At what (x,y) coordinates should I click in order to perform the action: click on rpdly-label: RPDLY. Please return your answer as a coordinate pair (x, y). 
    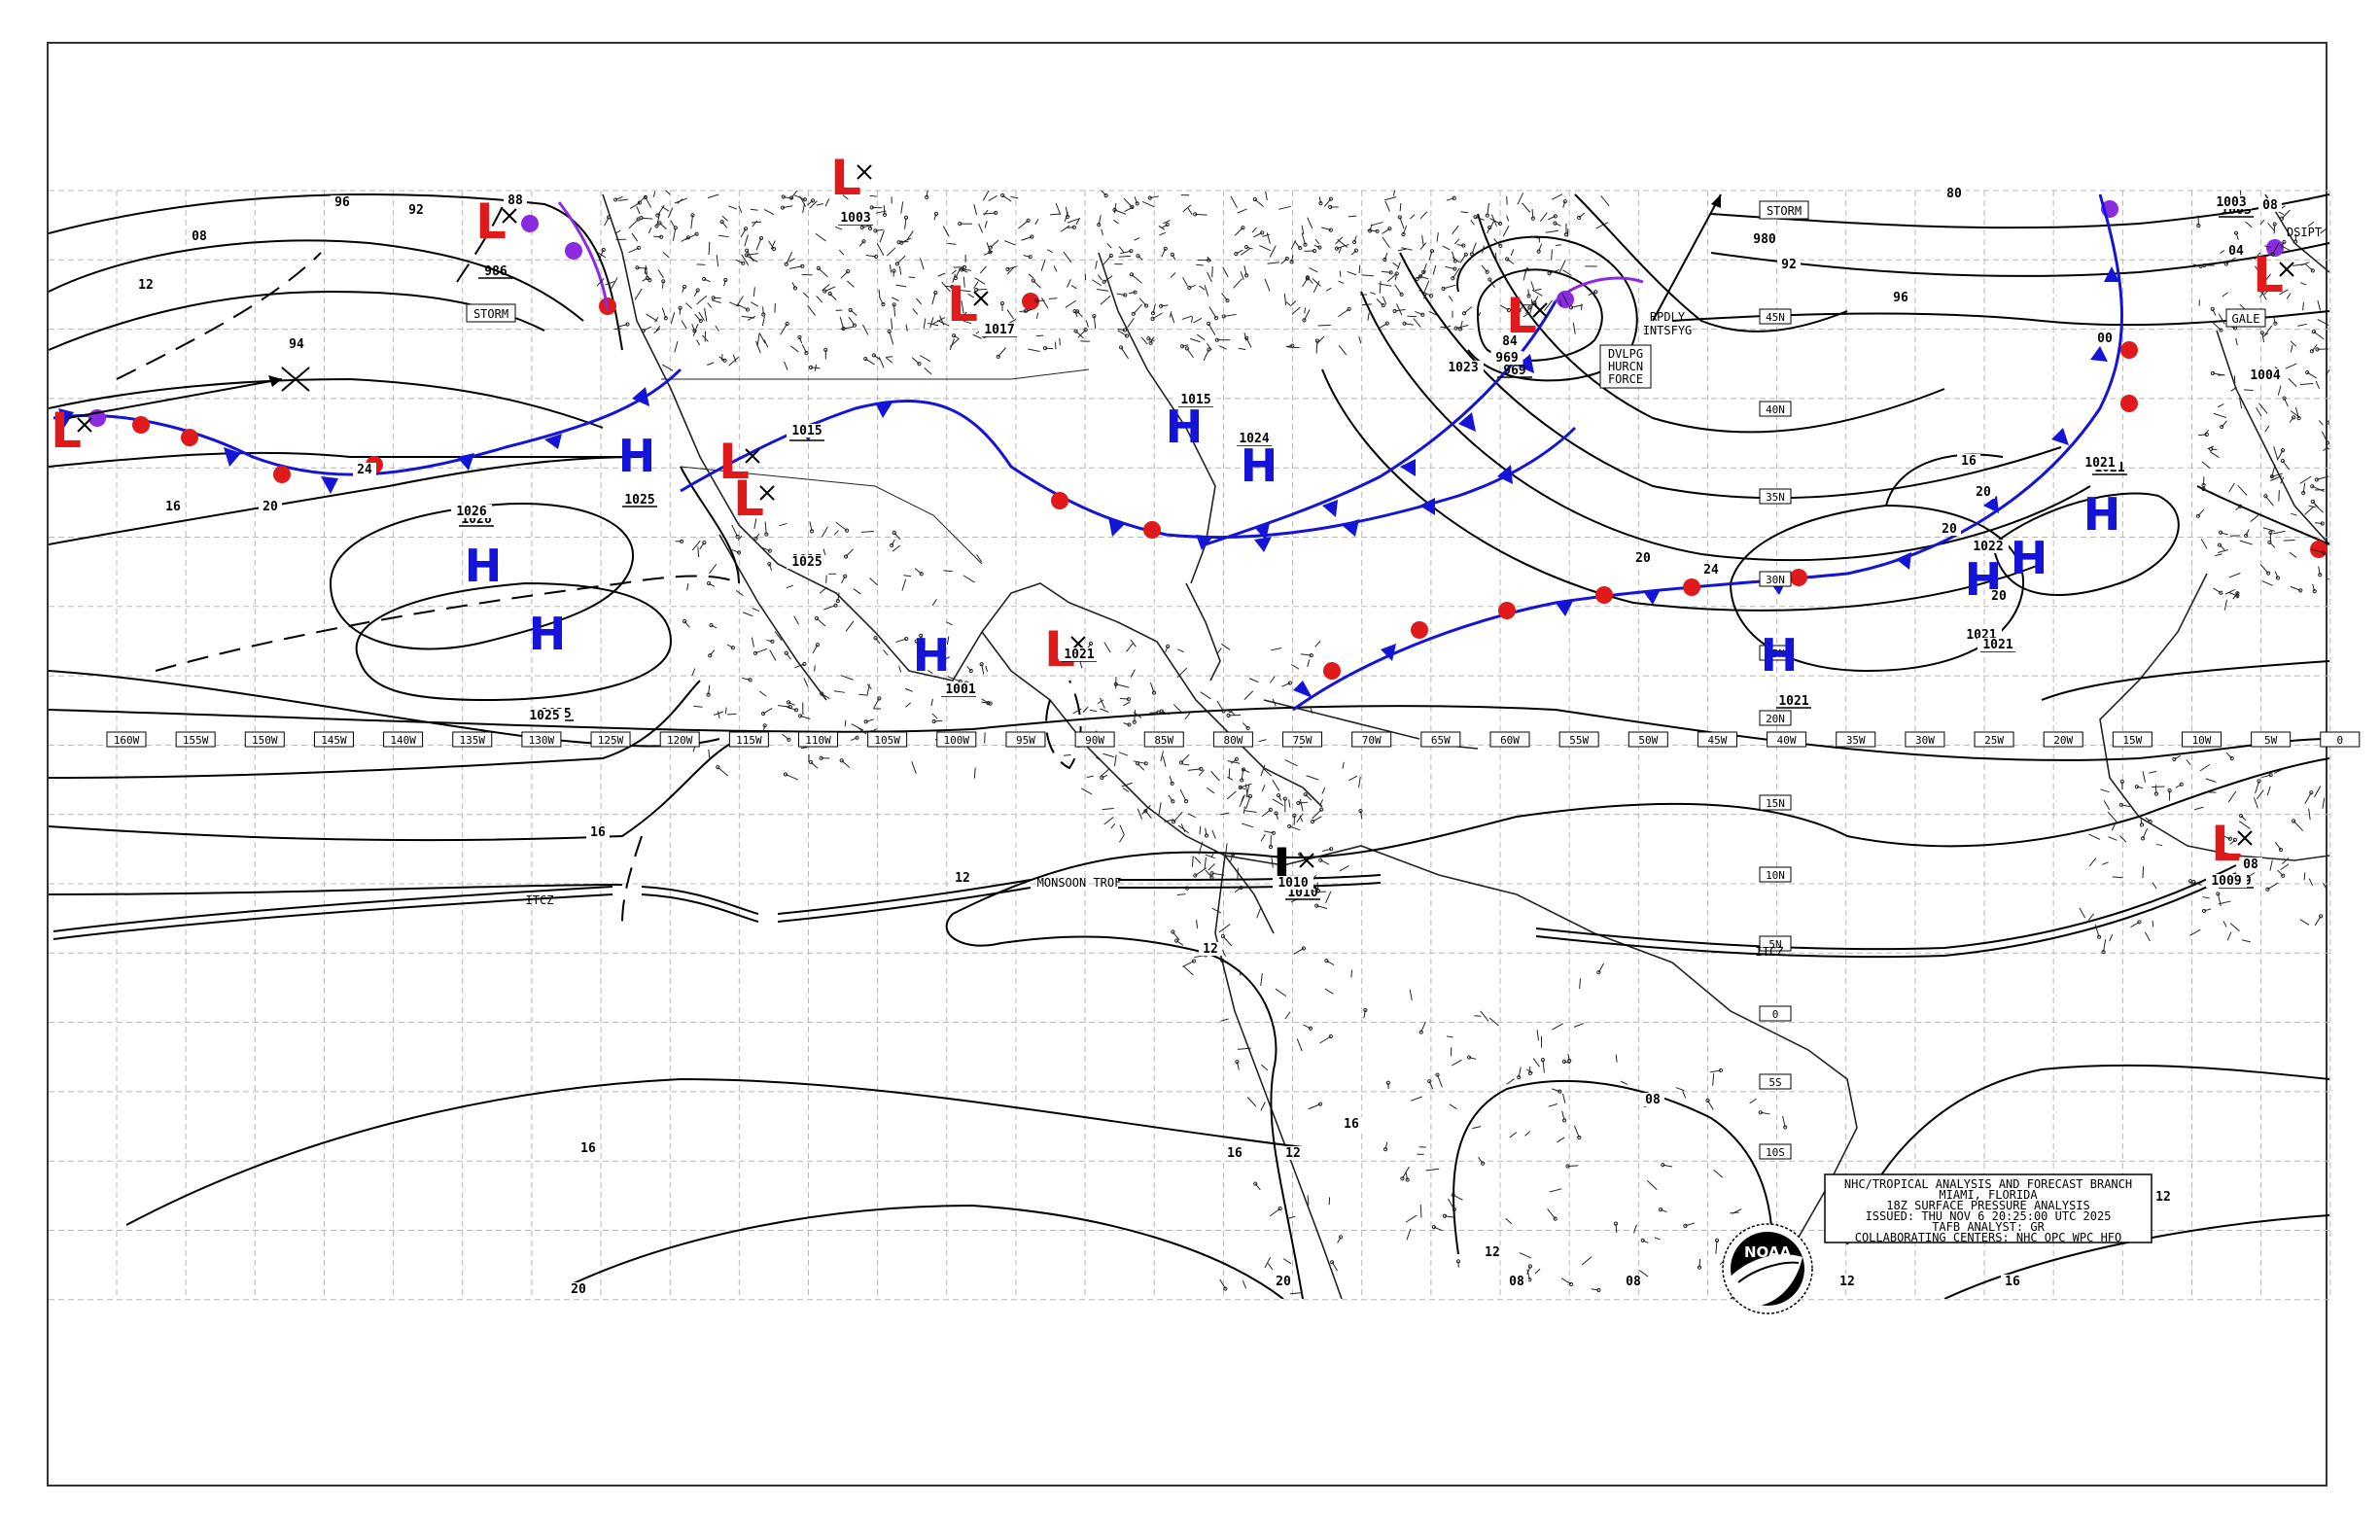
    Looking at the image, I should click on (1668, 317).